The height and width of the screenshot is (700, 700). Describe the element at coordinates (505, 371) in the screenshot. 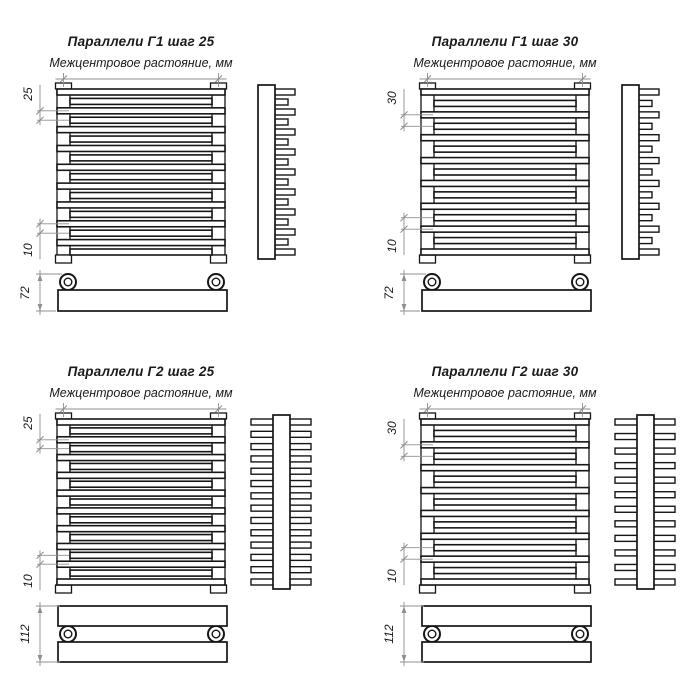

I see `diagram-title: Параллели Г2 шаг 30` at that location.